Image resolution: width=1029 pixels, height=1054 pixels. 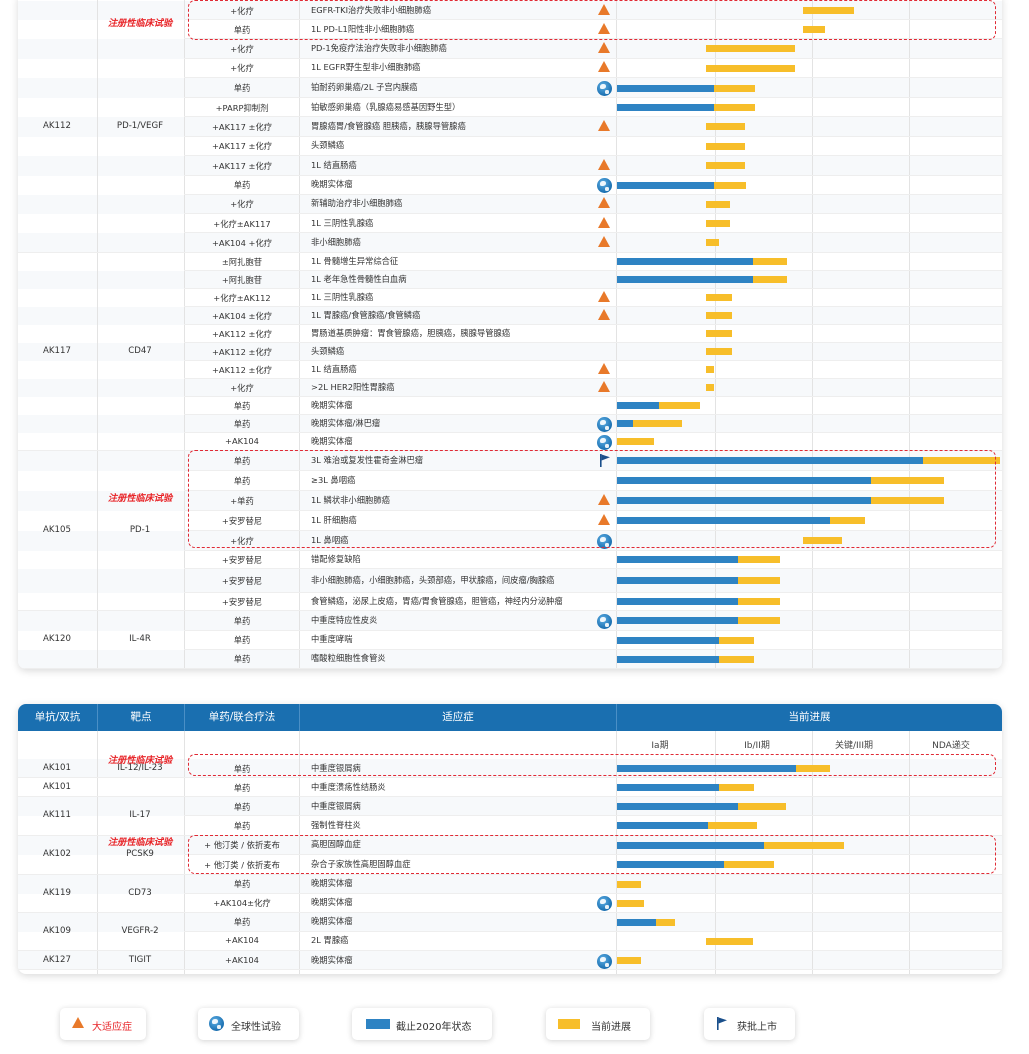 I want to click on indication-cell: 1L 肝细胞癌, so click(x=334, y=519).